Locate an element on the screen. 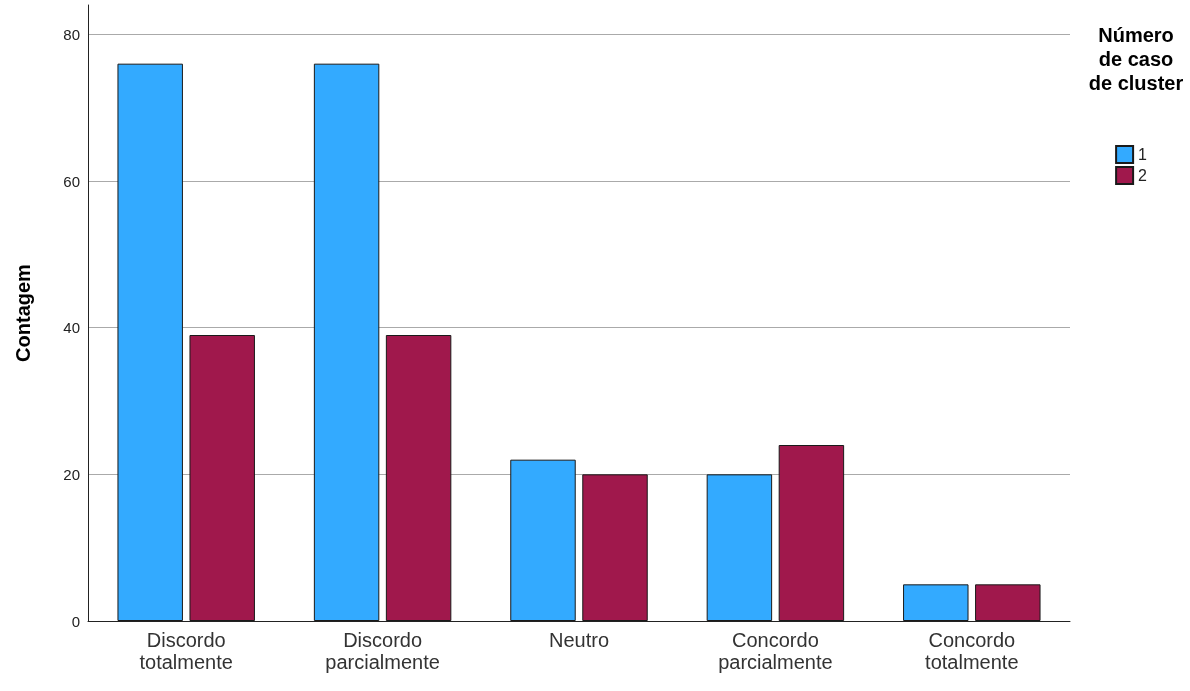 The width and height of the screenshot is (1190, 691). x-tick-label: Concordo parcialmente is located at coordinates (775, 651).